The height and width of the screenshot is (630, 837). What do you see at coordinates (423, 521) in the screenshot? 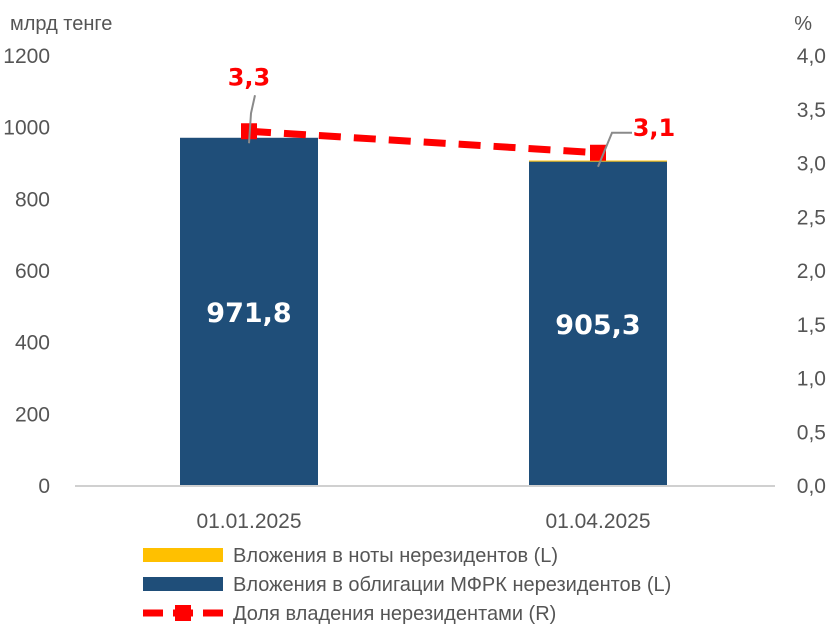
I see `x-axis-ticks: 01.01.2025 01.04.2025` at bounding box center [423, 521].